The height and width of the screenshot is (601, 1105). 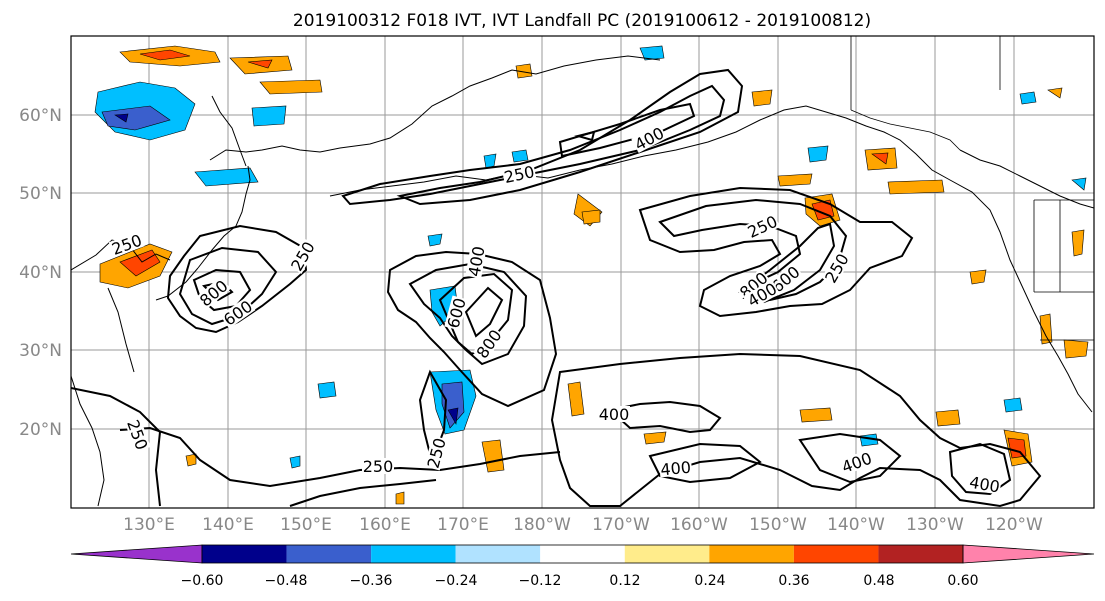 What do you see at coordinates (699, 525) in the screenshot?
I see `lon-label-160w: 160°W` at bounding box center [699, 525].